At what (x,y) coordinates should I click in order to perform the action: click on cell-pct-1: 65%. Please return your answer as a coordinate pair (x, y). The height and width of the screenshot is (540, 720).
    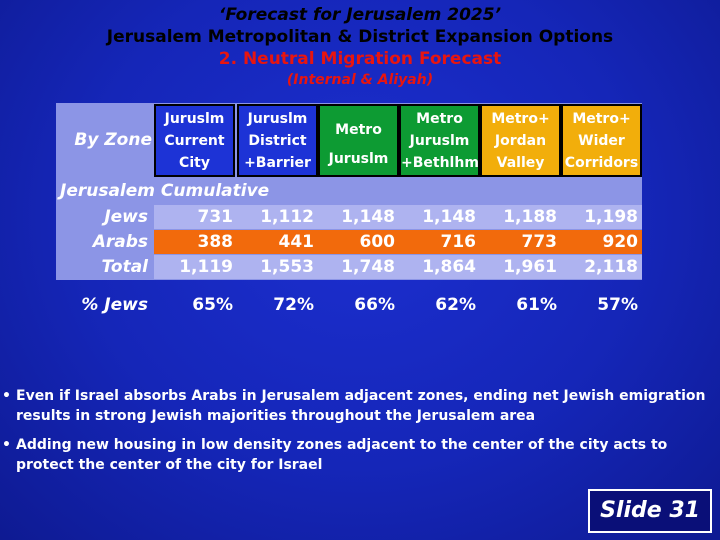
    Looking at the image, I should click on (212, 305).